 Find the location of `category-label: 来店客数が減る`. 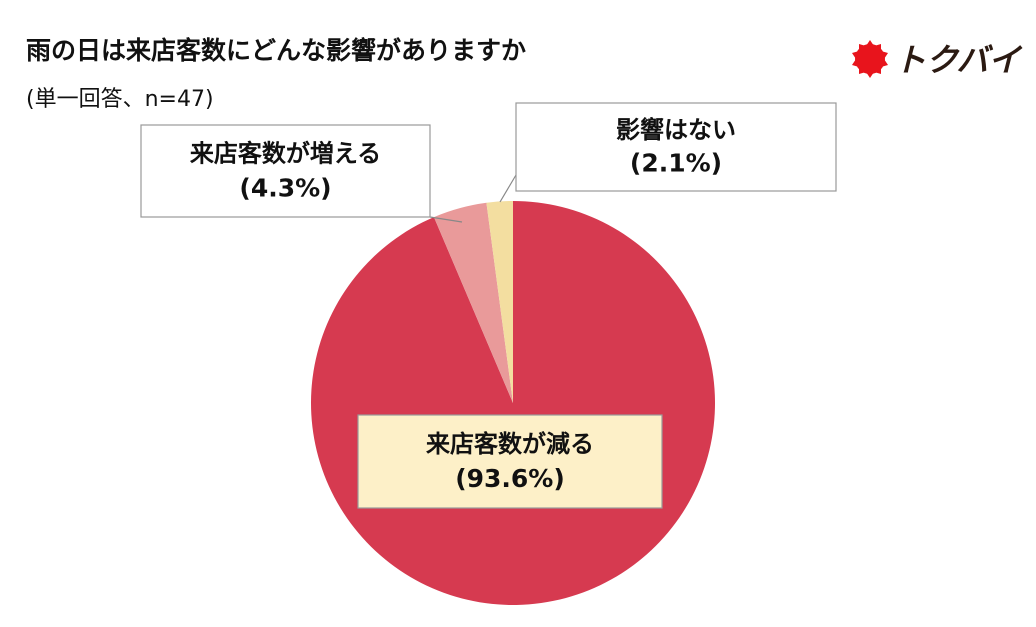

category-label: 来店客数が減る is located at coordinates (510, 444).